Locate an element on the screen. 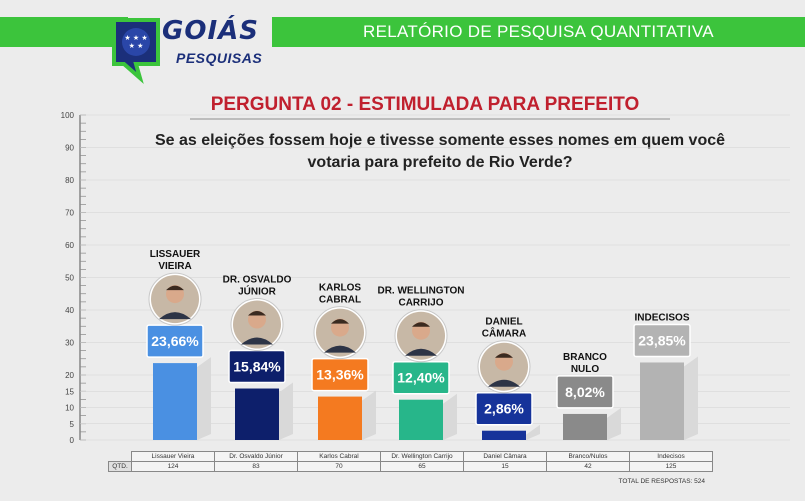 Image resolution: width=805 pixels, height=501 pixels. candidate-name-label: DR. OSVALDO is located at coordinates (257, 280).